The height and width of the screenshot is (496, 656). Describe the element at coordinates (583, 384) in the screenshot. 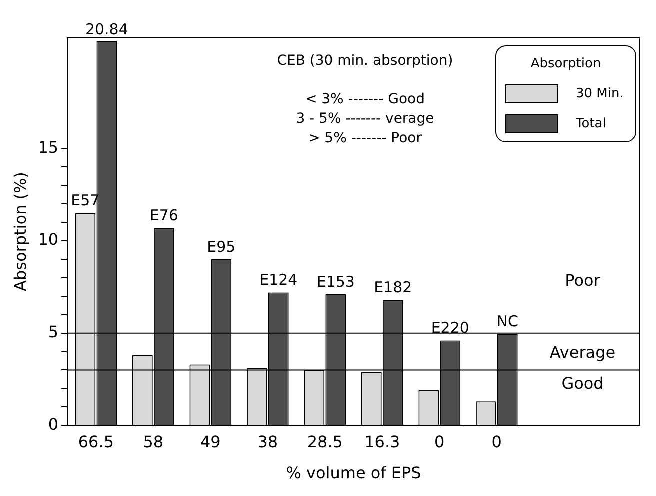

I see `annotation: Good` at that location.